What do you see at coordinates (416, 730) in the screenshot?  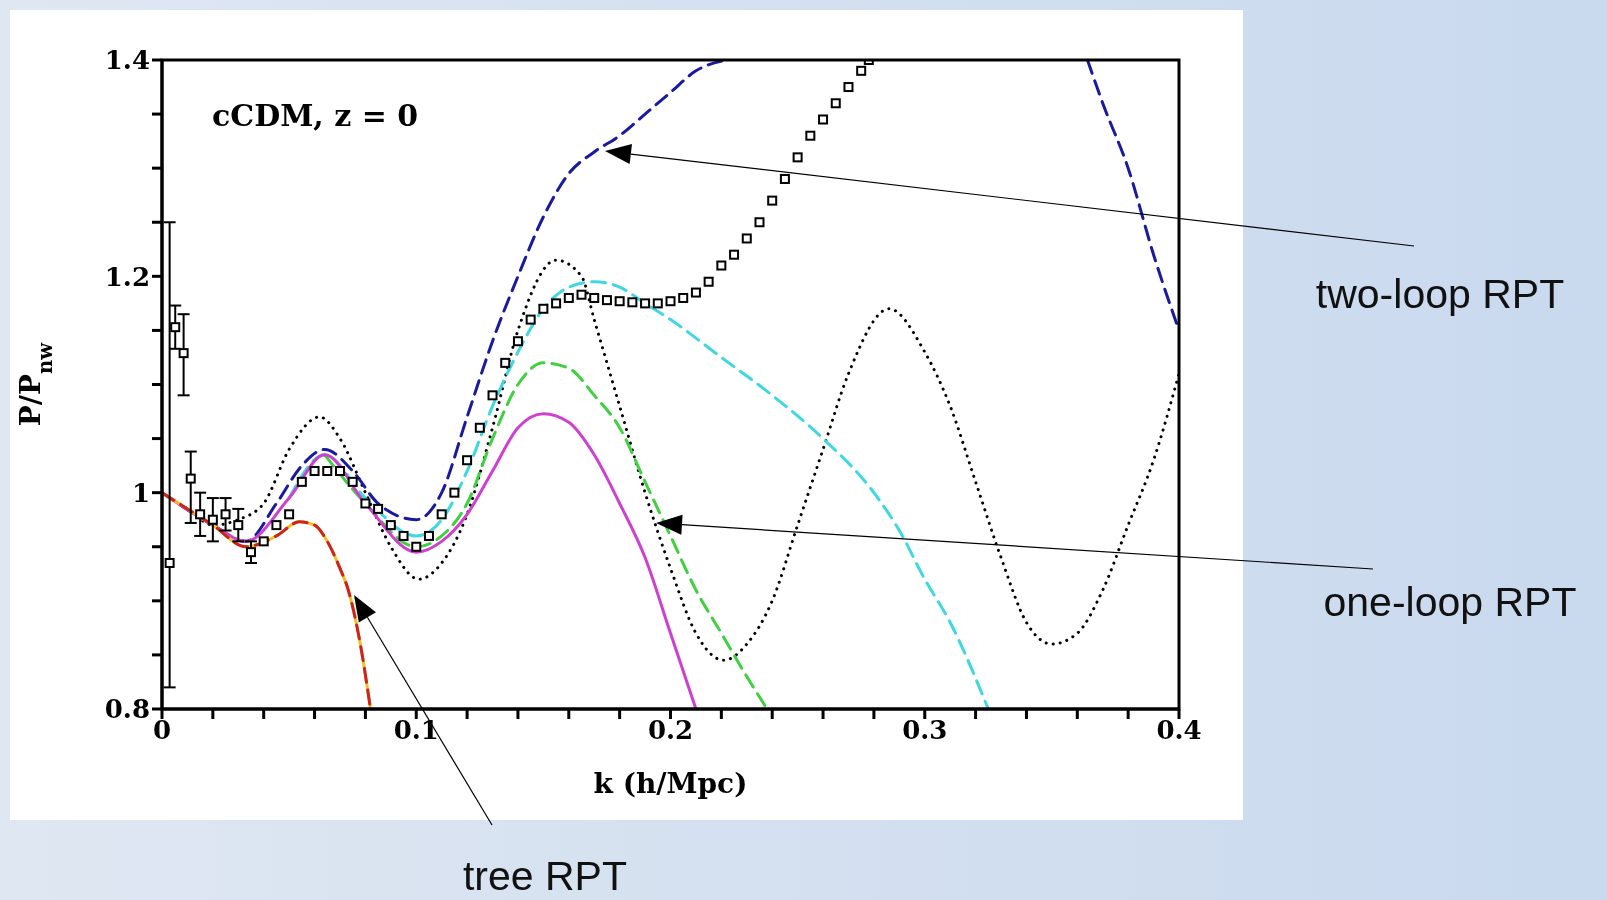 I see `x-tick-label: 0.1` at bounding box center [416, 730].